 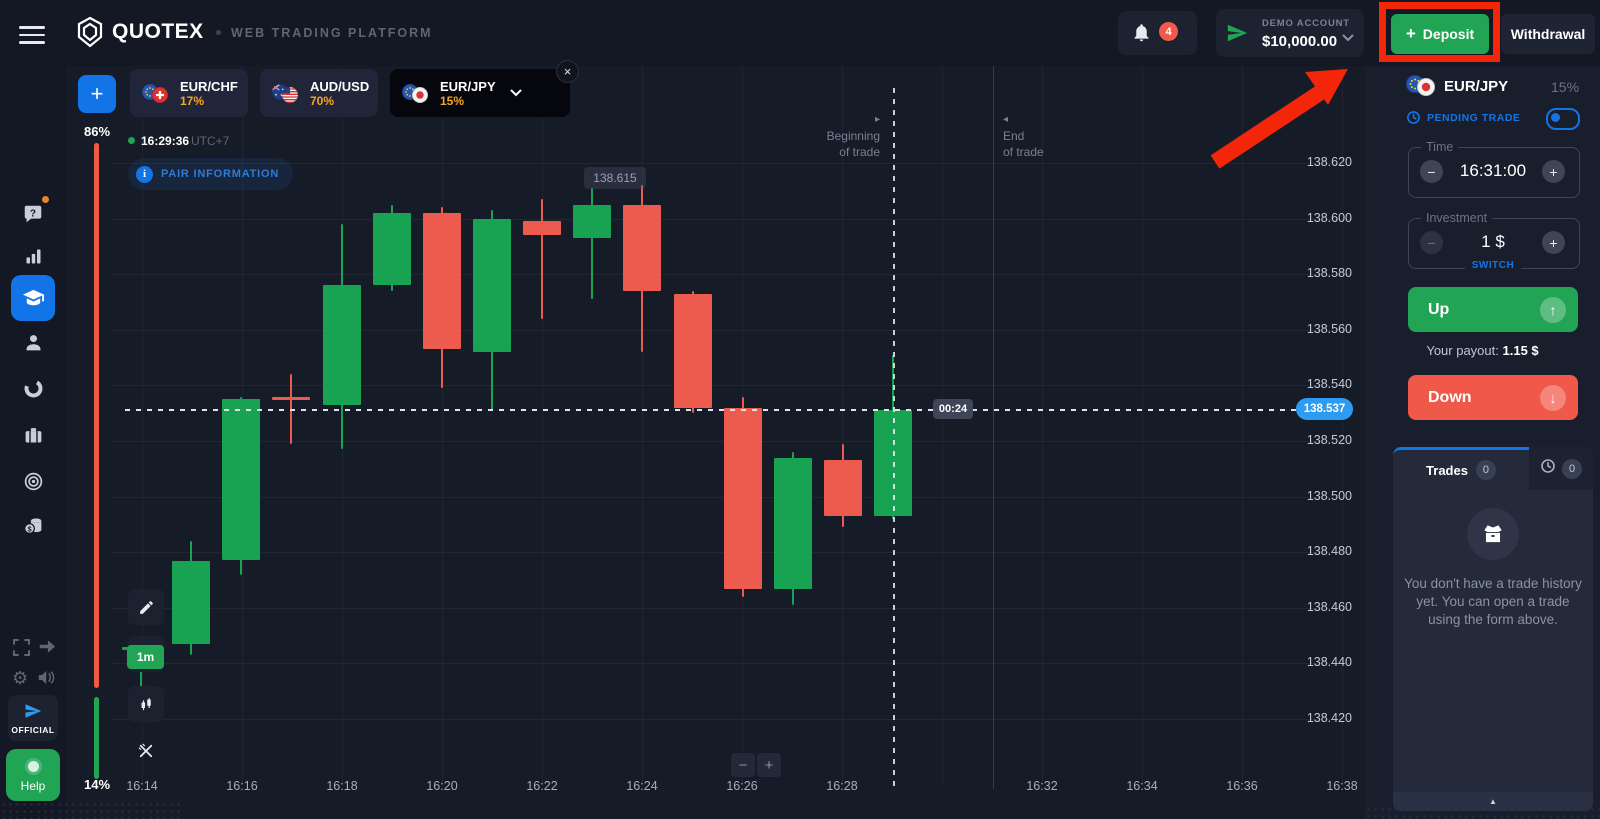 I want to click on sidebar-item-bonuses: $, so click(x=33, y=525).